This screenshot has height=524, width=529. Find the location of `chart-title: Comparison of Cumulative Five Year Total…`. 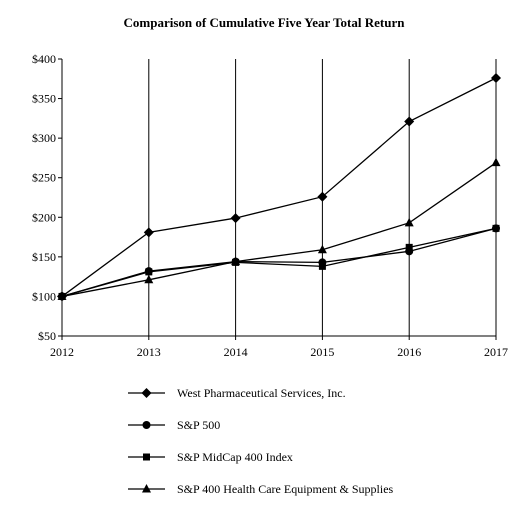

chart-title: Comparison of Cumulative Five Year Total… is located at coordinates (265, 22).